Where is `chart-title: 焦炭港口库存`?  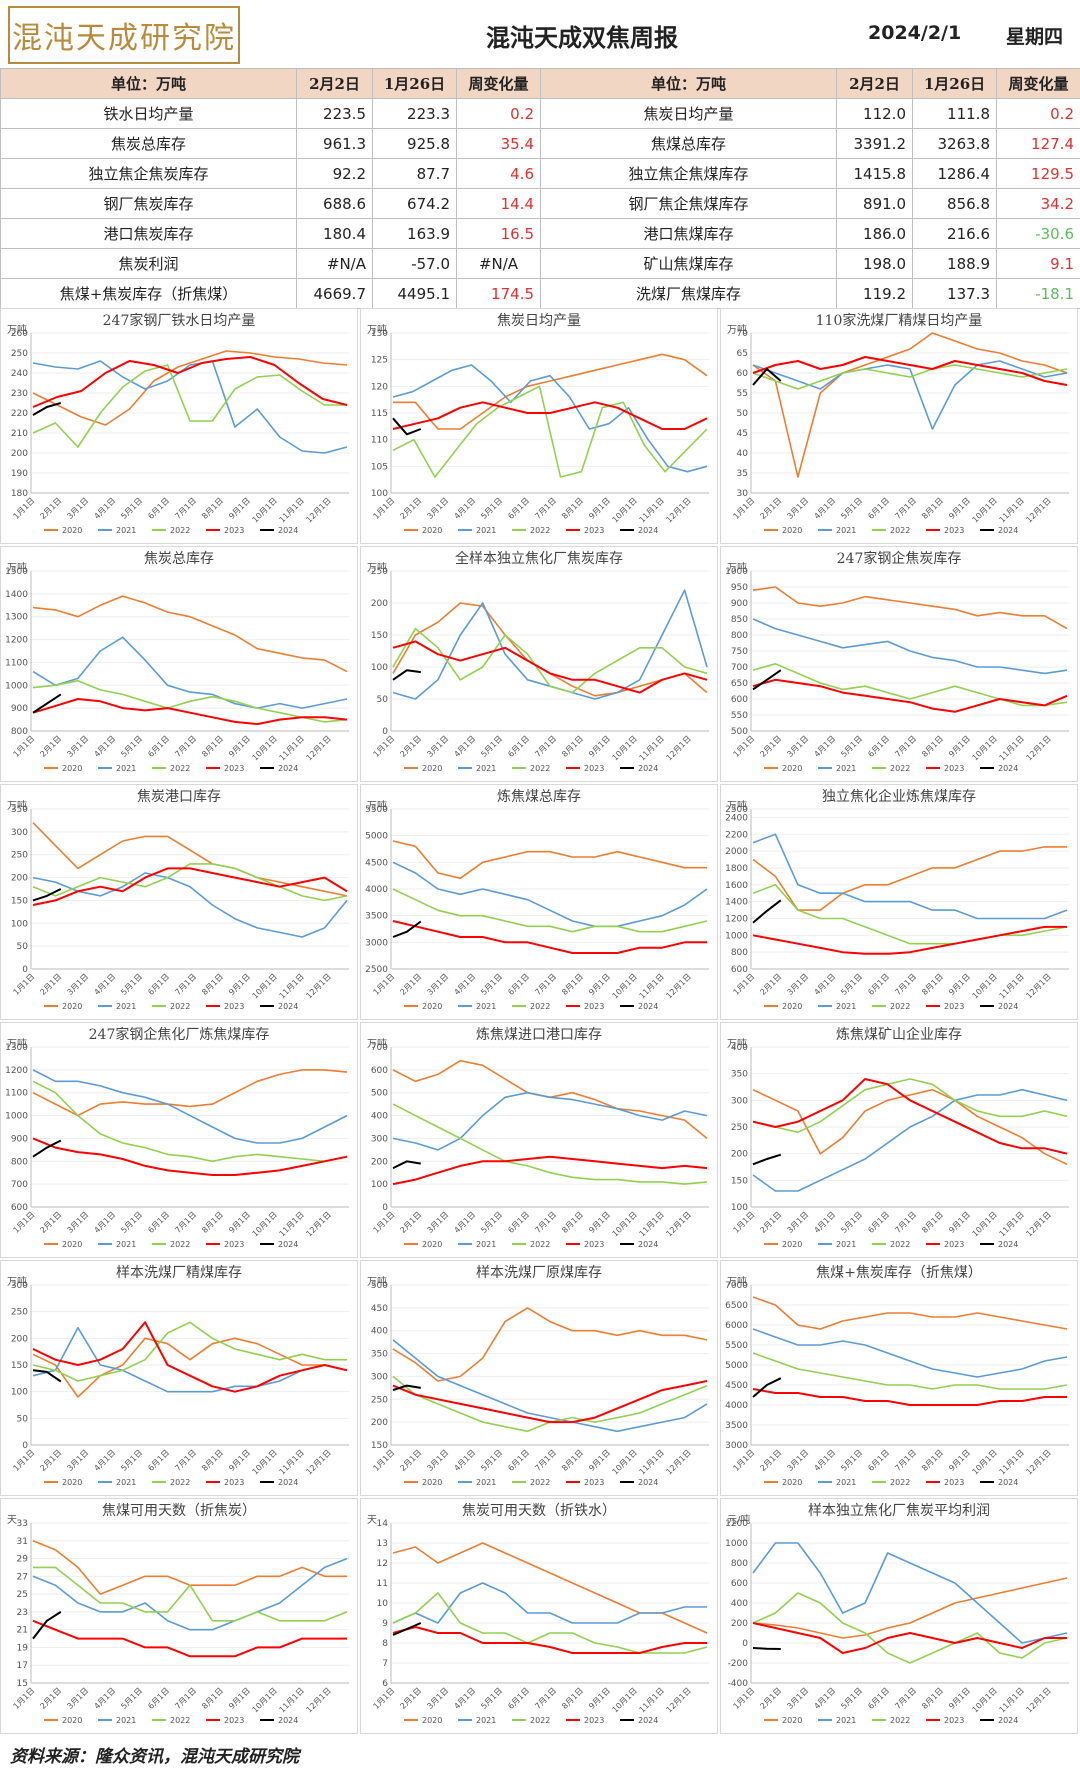 chart-title: 焦炭港口库存 is located at coordinates (179, 797).